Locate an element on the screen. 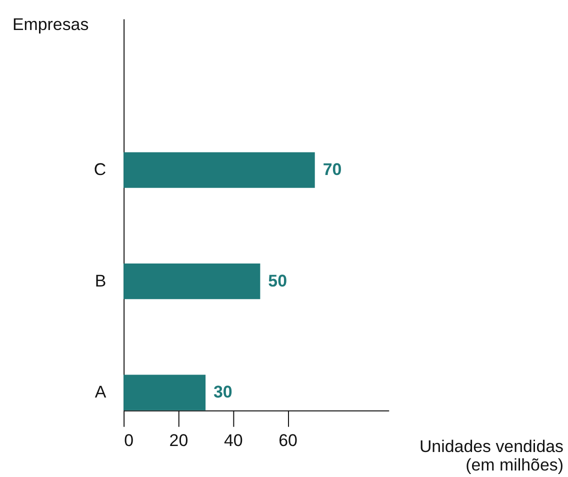  x-tick-label: 0 is located at coordinates (129, 440).